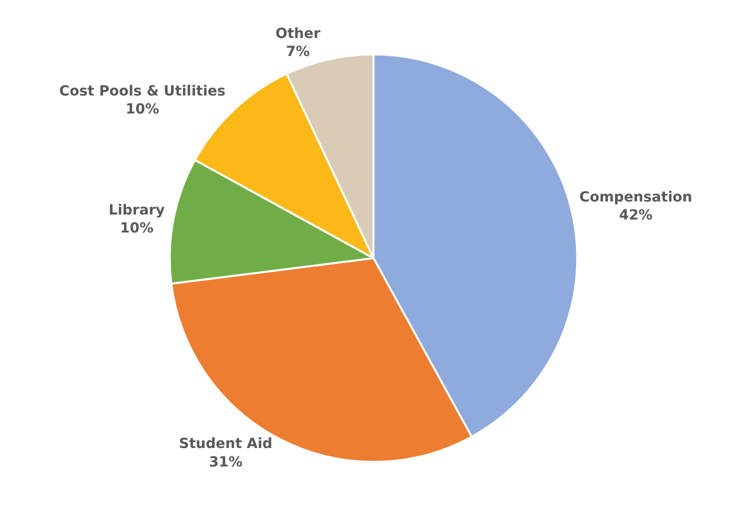 The width and height of the screenshot is (751, 531). Describe the element at coordinates (136, 210) in the screenshot. I see `slice-label: Library` at that location.